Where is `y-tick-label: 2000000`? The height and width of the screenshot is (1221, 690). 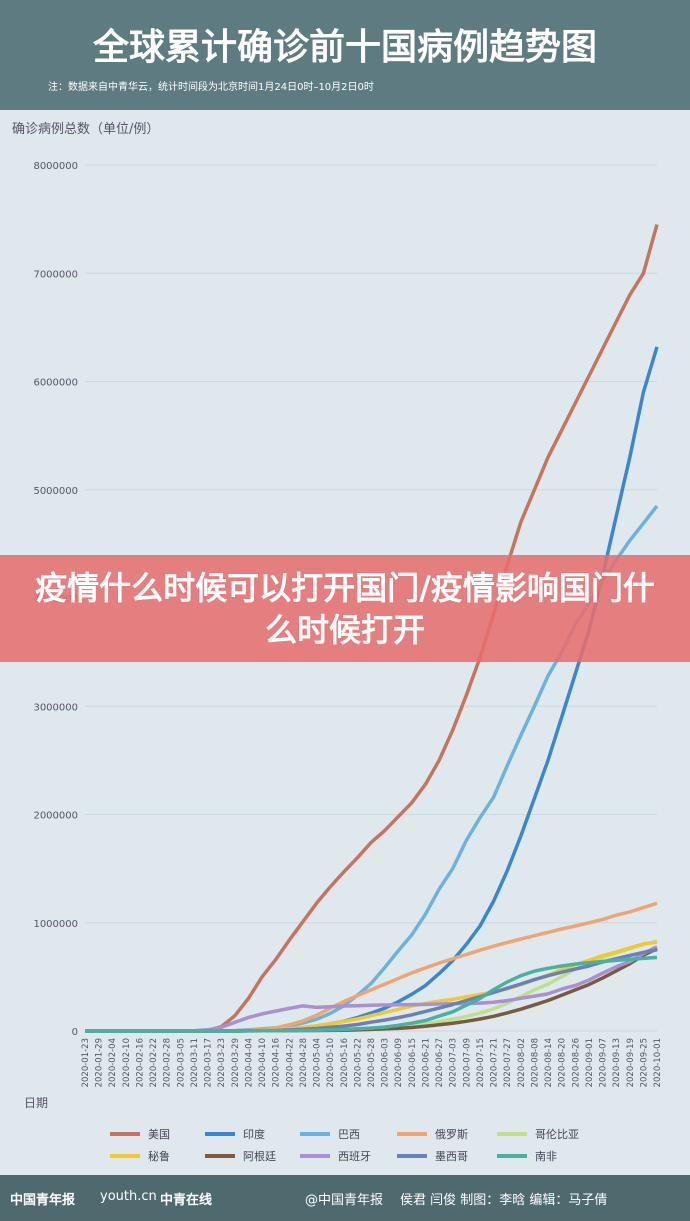 y-tick-label: 2000000 is located at coordinates (55, 816).